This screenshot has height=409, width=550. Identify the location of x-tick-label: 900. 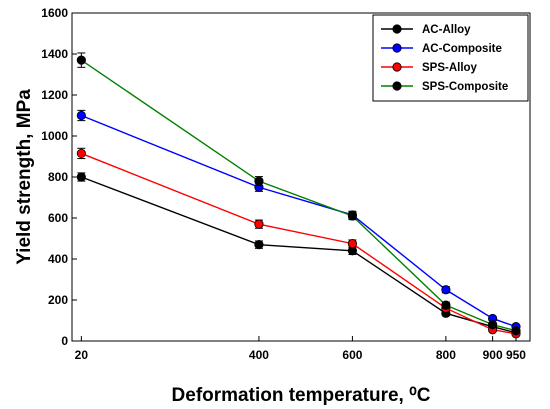
(493, 355).